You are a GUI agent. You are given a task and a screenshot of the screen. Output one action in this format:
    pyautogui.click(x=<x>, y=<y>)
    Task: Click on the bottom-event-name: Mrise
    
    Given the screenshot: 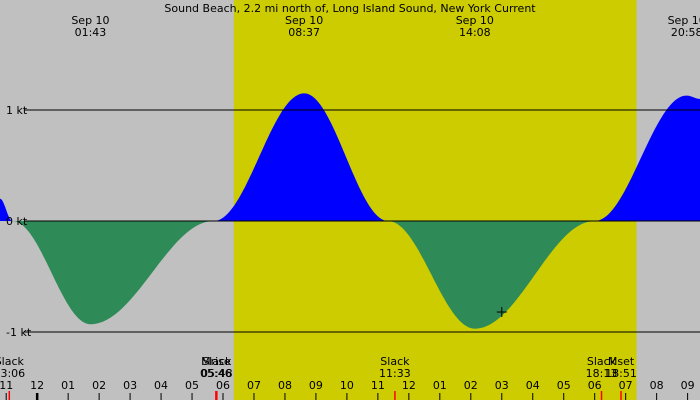 What is the action you would take?
    pyautogui.click(x=216, y=361)
    